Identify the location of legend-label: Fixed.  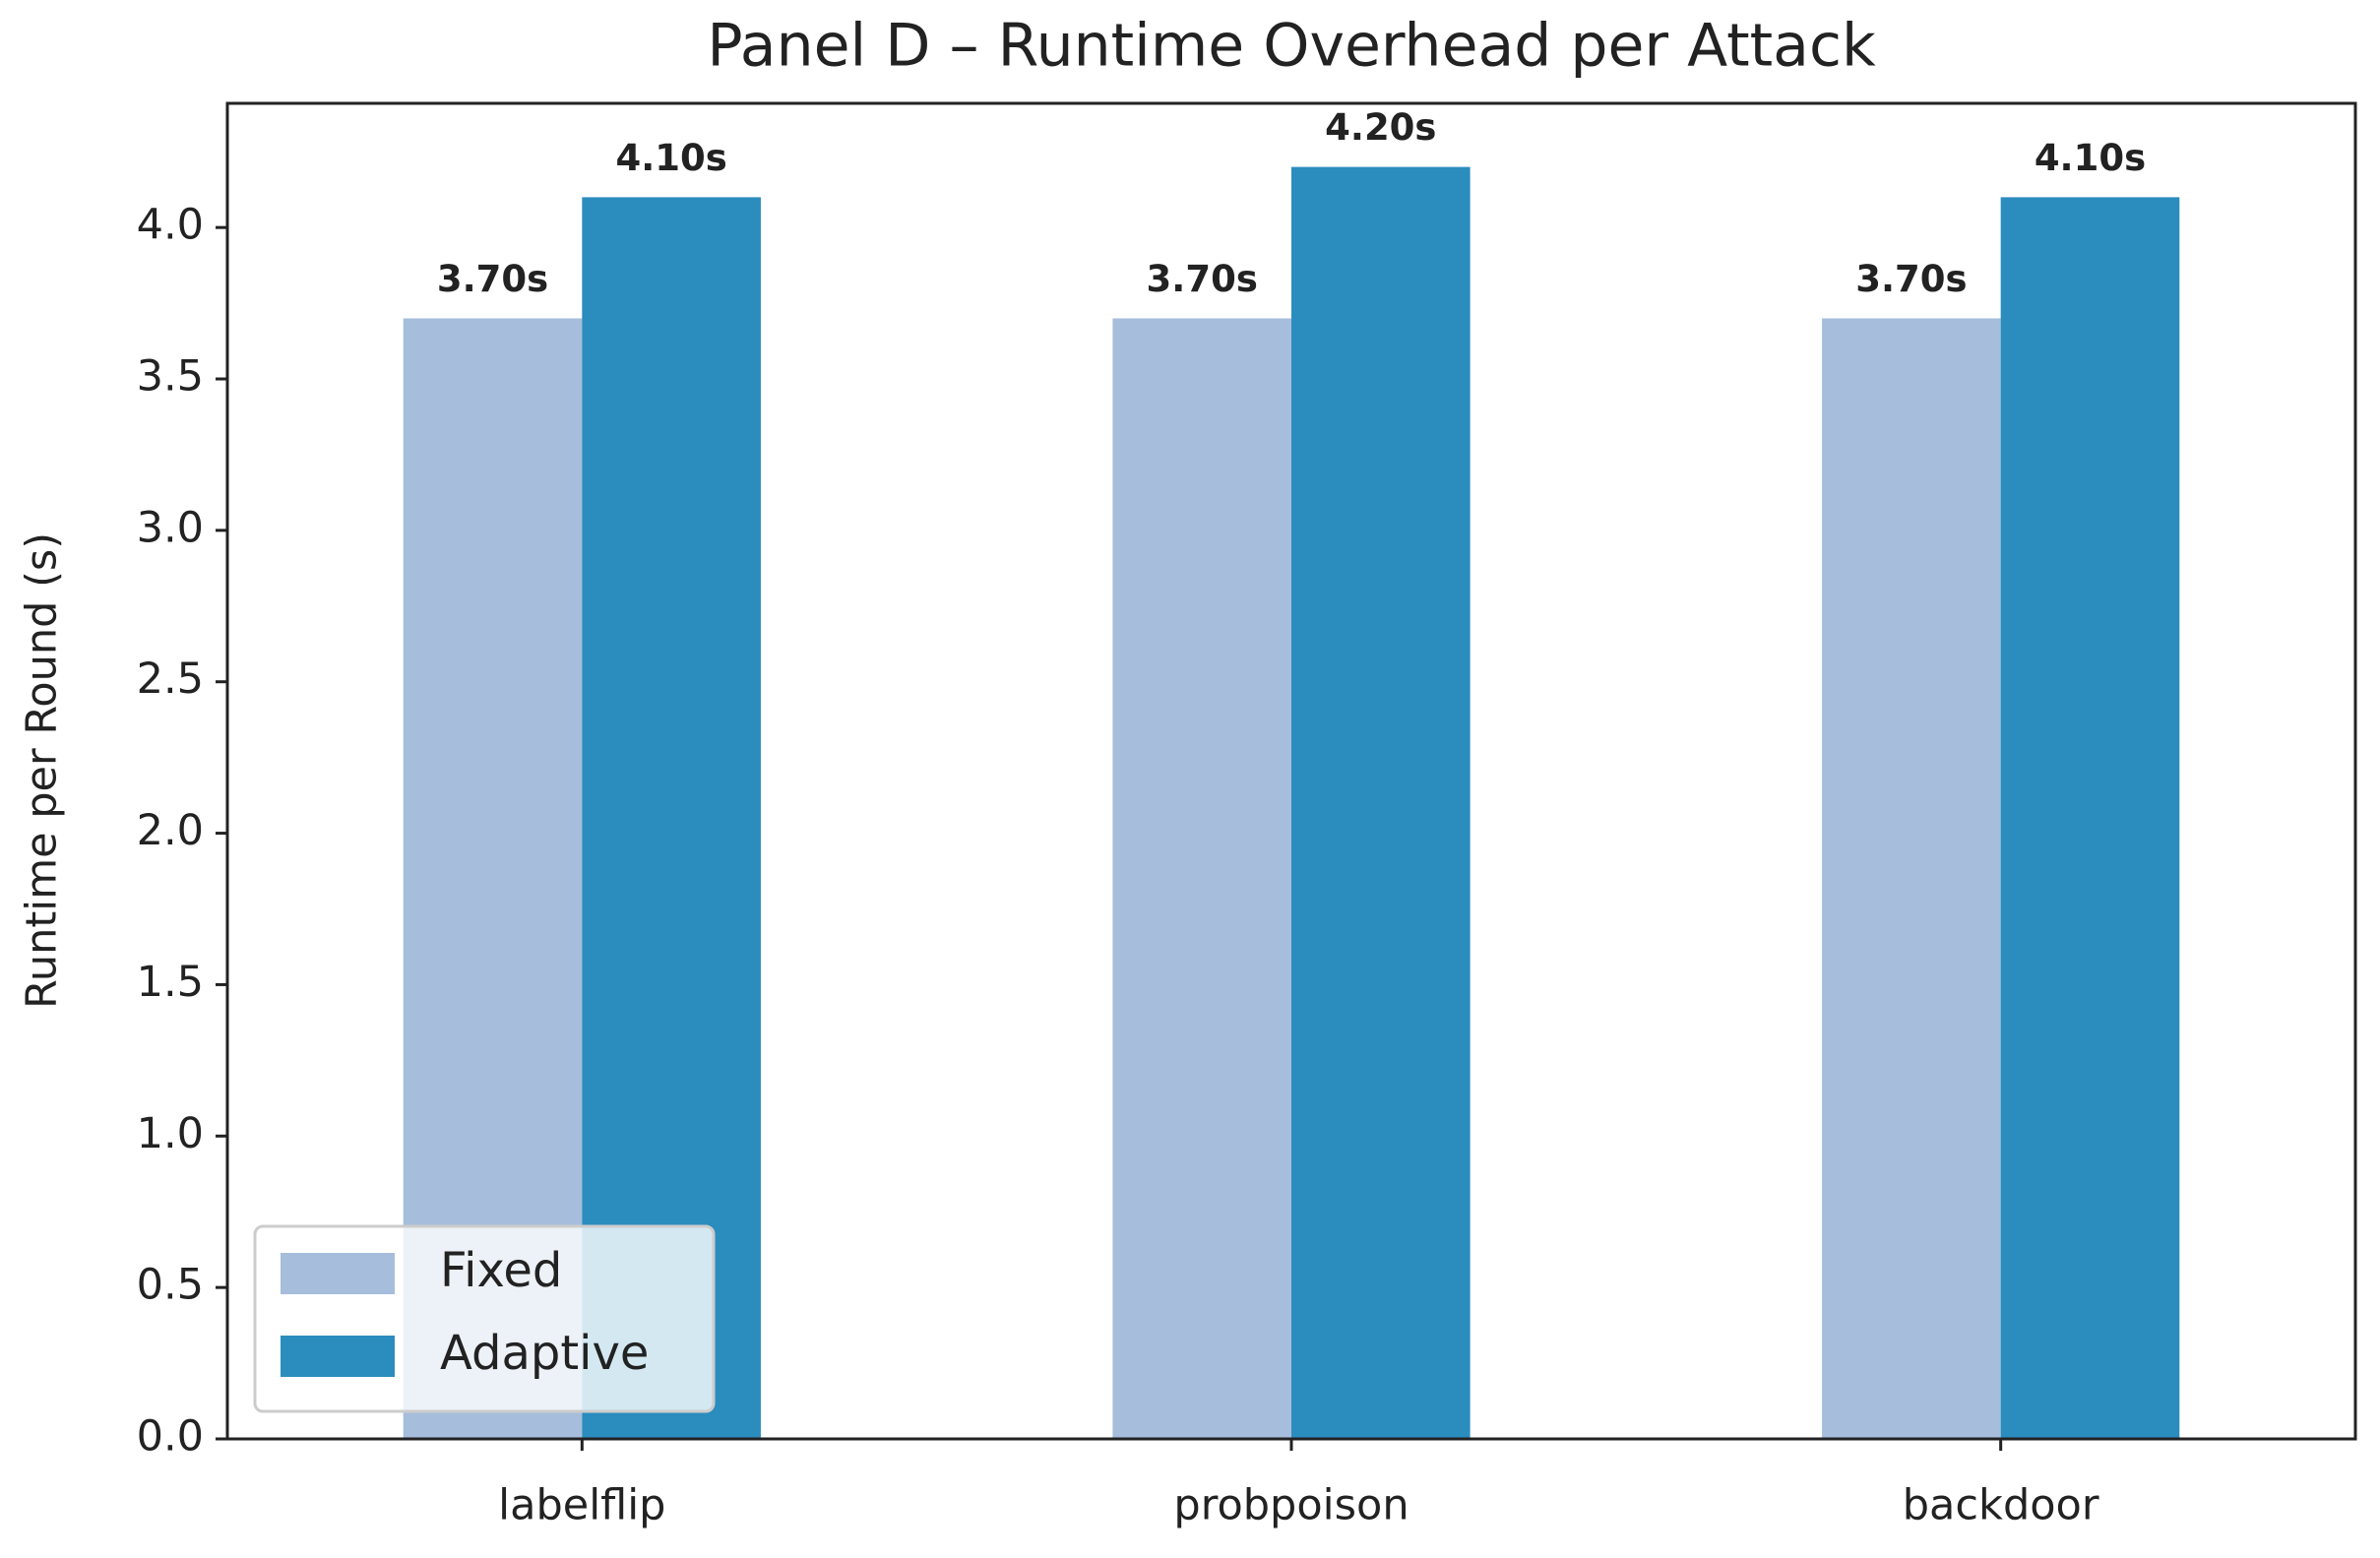
(501, 1270).